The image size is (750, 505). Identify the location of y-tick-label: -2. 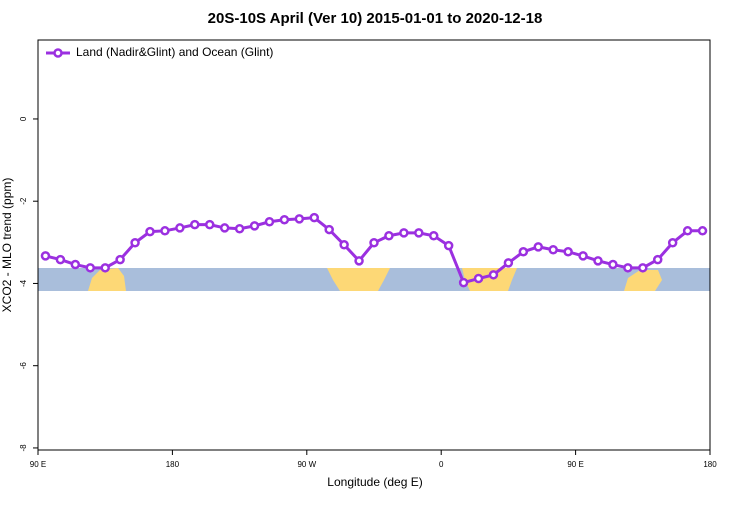
(23, 201).